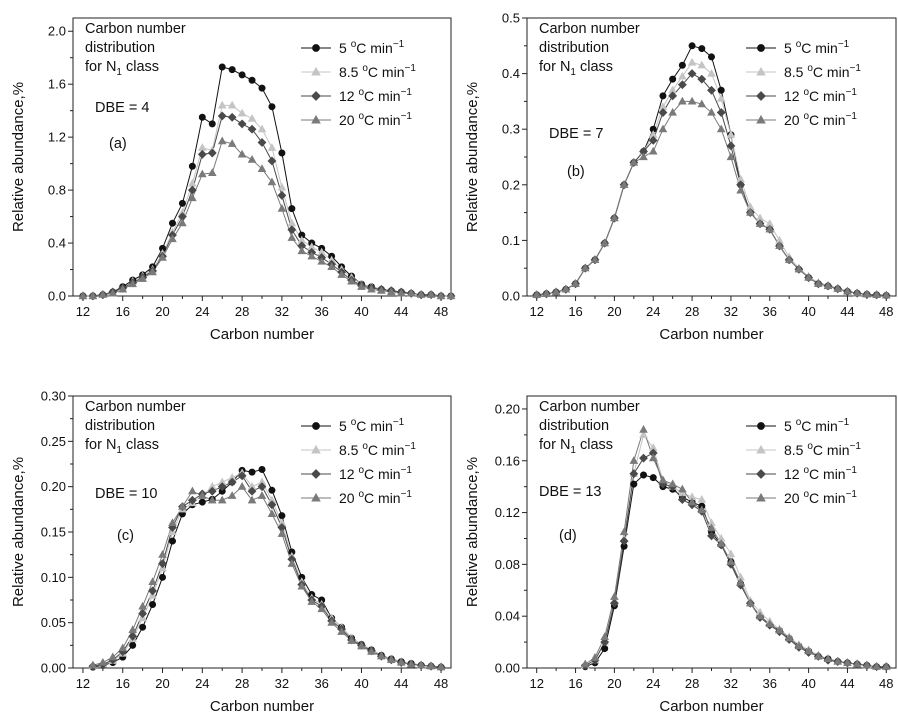 The width and height of the screenshot is (898, 727). What do you see at coordinates (886, 683) in the screenshot?
I see `x-tick-label: 48` at bounding box center [886, 683].